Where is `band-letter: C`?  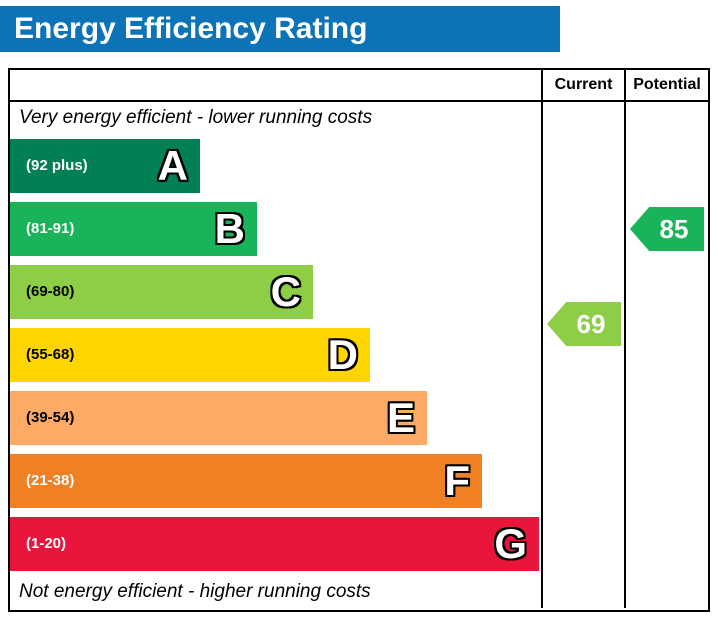 band-letter: C is located at coordinates (285, 291).